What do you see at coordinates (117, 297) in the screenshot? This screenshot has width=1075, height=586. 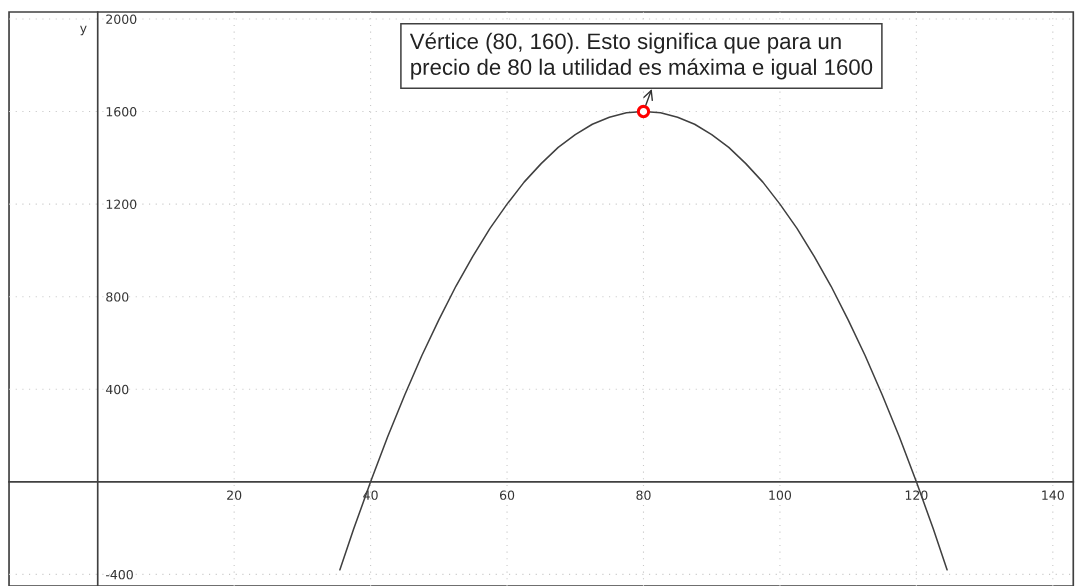 I see `y-tick-label: 800` at bounding box center [117, 297].